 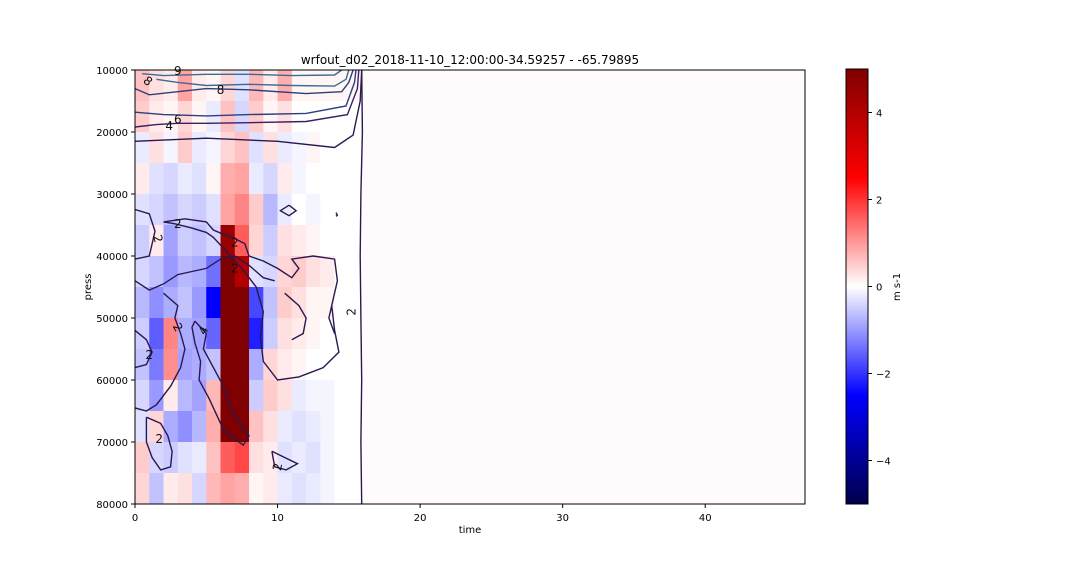 What do you see at coordinates (112, 71) in the screenshot?
I see `y-tick-label: 10000` at bounding box center [112, 71].